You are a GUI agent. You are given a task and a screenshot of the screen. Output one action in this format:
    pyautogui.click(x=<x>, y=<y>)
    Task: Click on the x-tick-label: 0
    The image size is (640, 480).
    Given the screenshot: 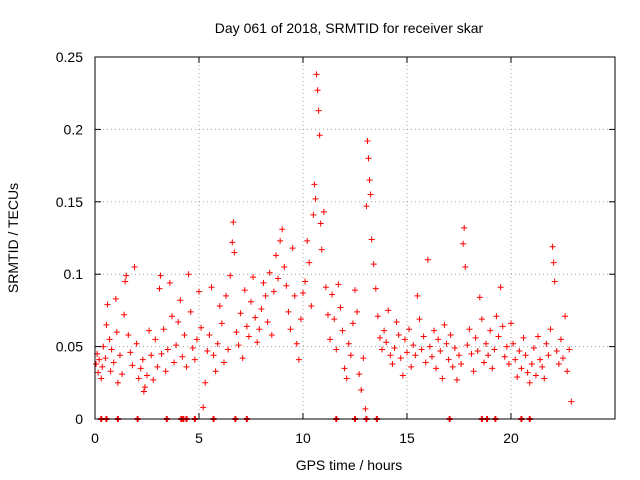 What is the action you would take?
    pyautogui.click(x=95, y=438)
    